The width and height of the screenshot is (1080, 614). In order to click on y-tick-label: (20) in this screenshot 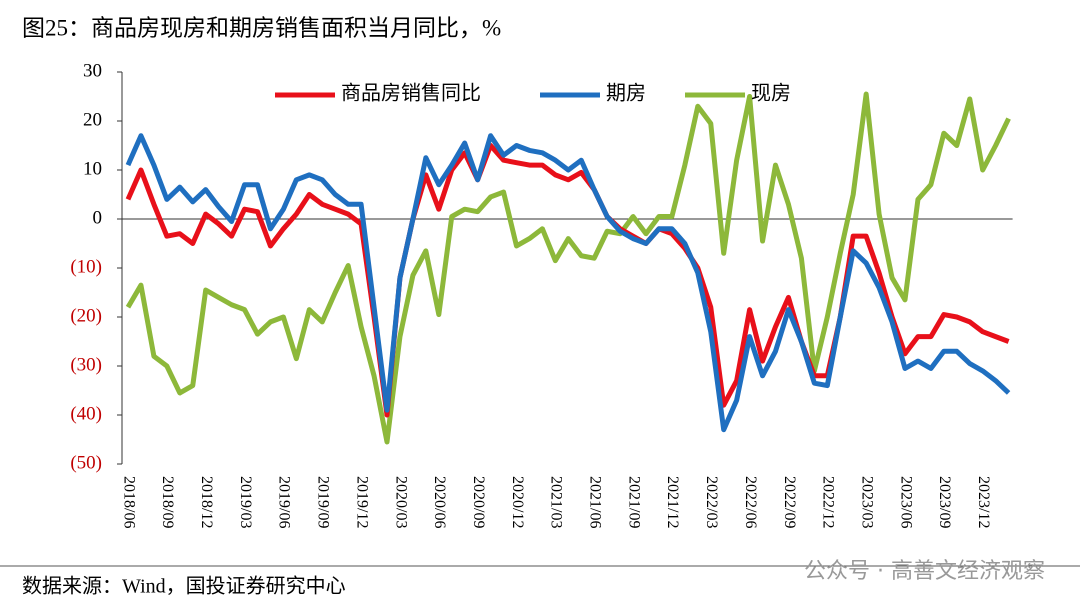, I will do `click(86, 315)`.